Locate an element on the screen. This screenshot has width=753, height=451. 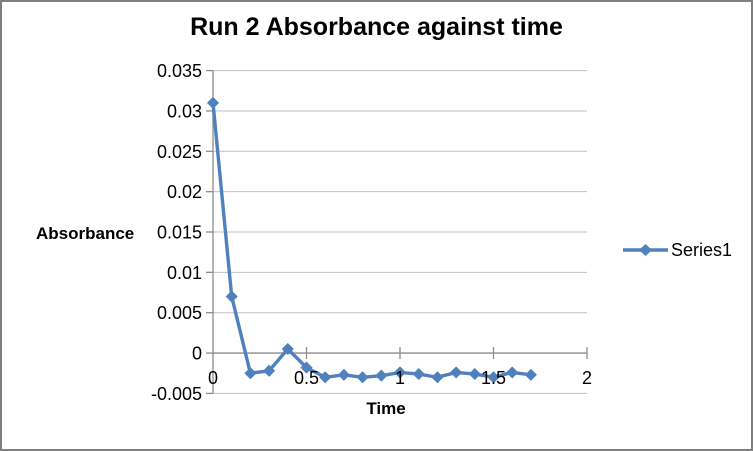
x-tick-label: 1.5 is located at coordinates (493, 378).